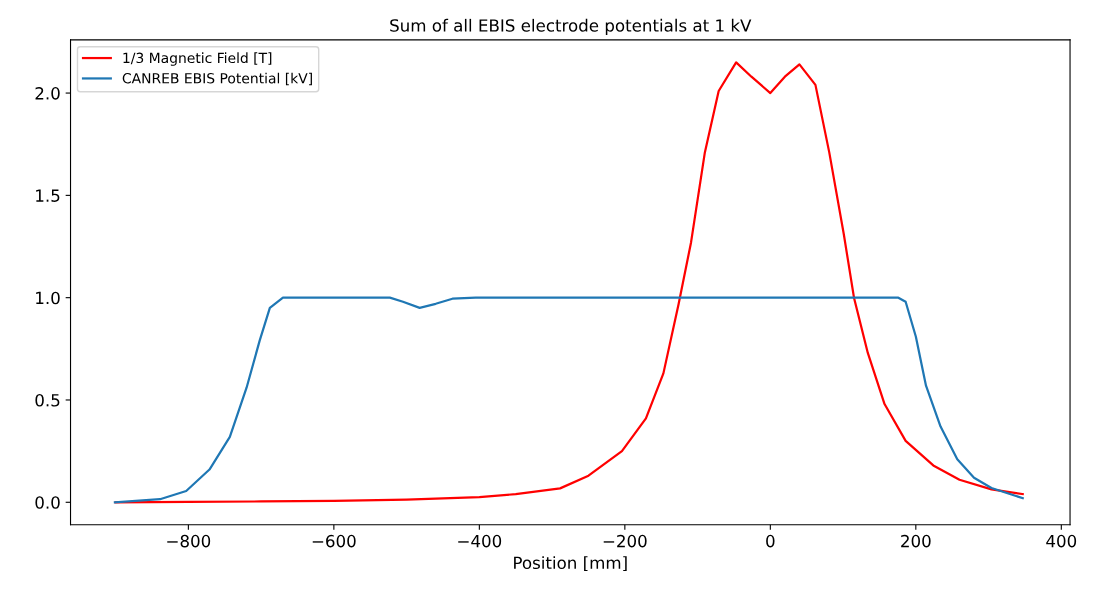 This screenshot has width=1102, height=595. Describe the element at coordinates (217, 79) in the screenshot. I see `legend-label: CANREB EBIS Potential [kV]` at that location.